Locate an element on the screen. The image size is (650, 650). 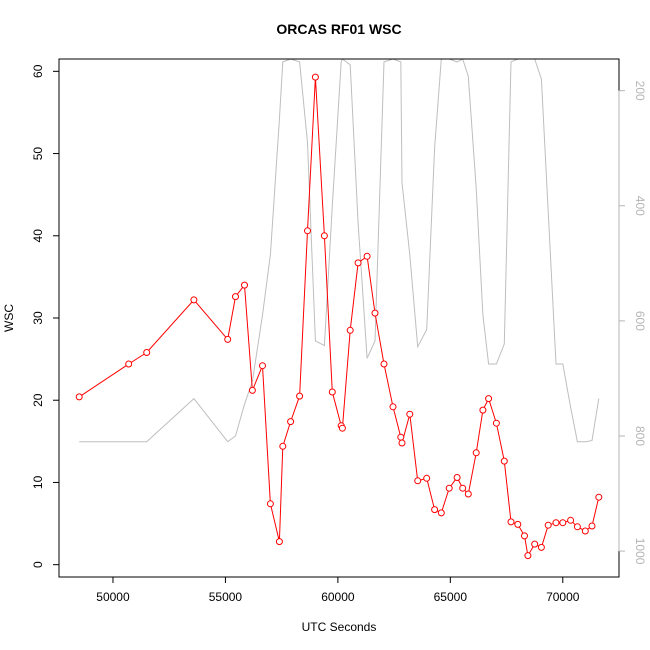
x-axis-label: UTC Seconds is located at coordinates (339, 627).